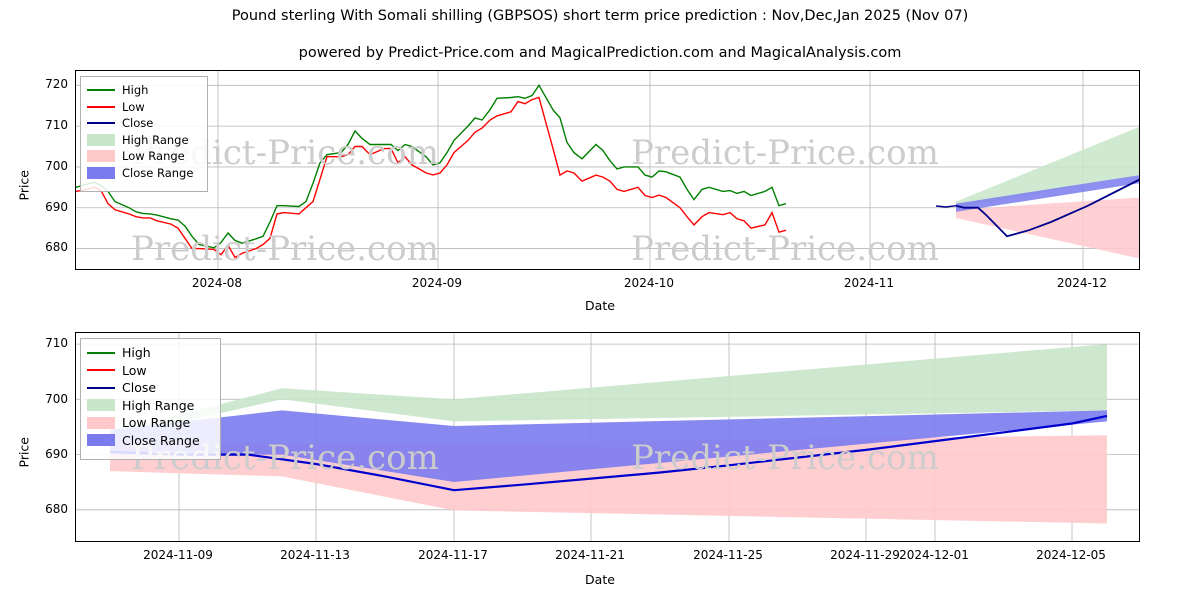 The width and height of the screenshot is (1200, 600). Describe the element at coordinates (56, 207) in the screenshot. I see `top-ytick-690: 690` at that location.